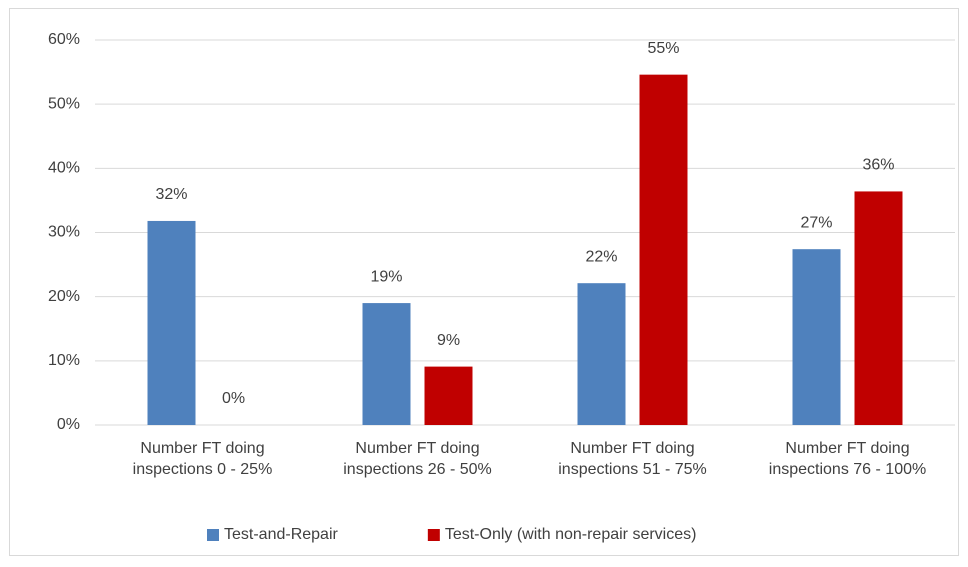 The width and height of the screenshot is (968, 567). I want to click on data-label: 9%, so click(448, 340).